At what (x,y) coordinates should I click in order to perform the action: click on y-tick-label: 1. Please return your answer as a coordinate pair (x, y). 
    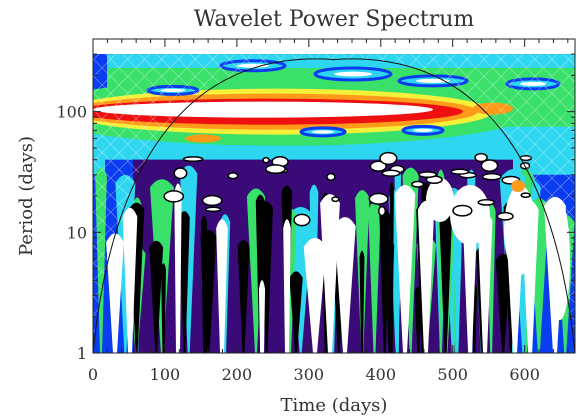
    Looking at the image, I should click on (82, 353).